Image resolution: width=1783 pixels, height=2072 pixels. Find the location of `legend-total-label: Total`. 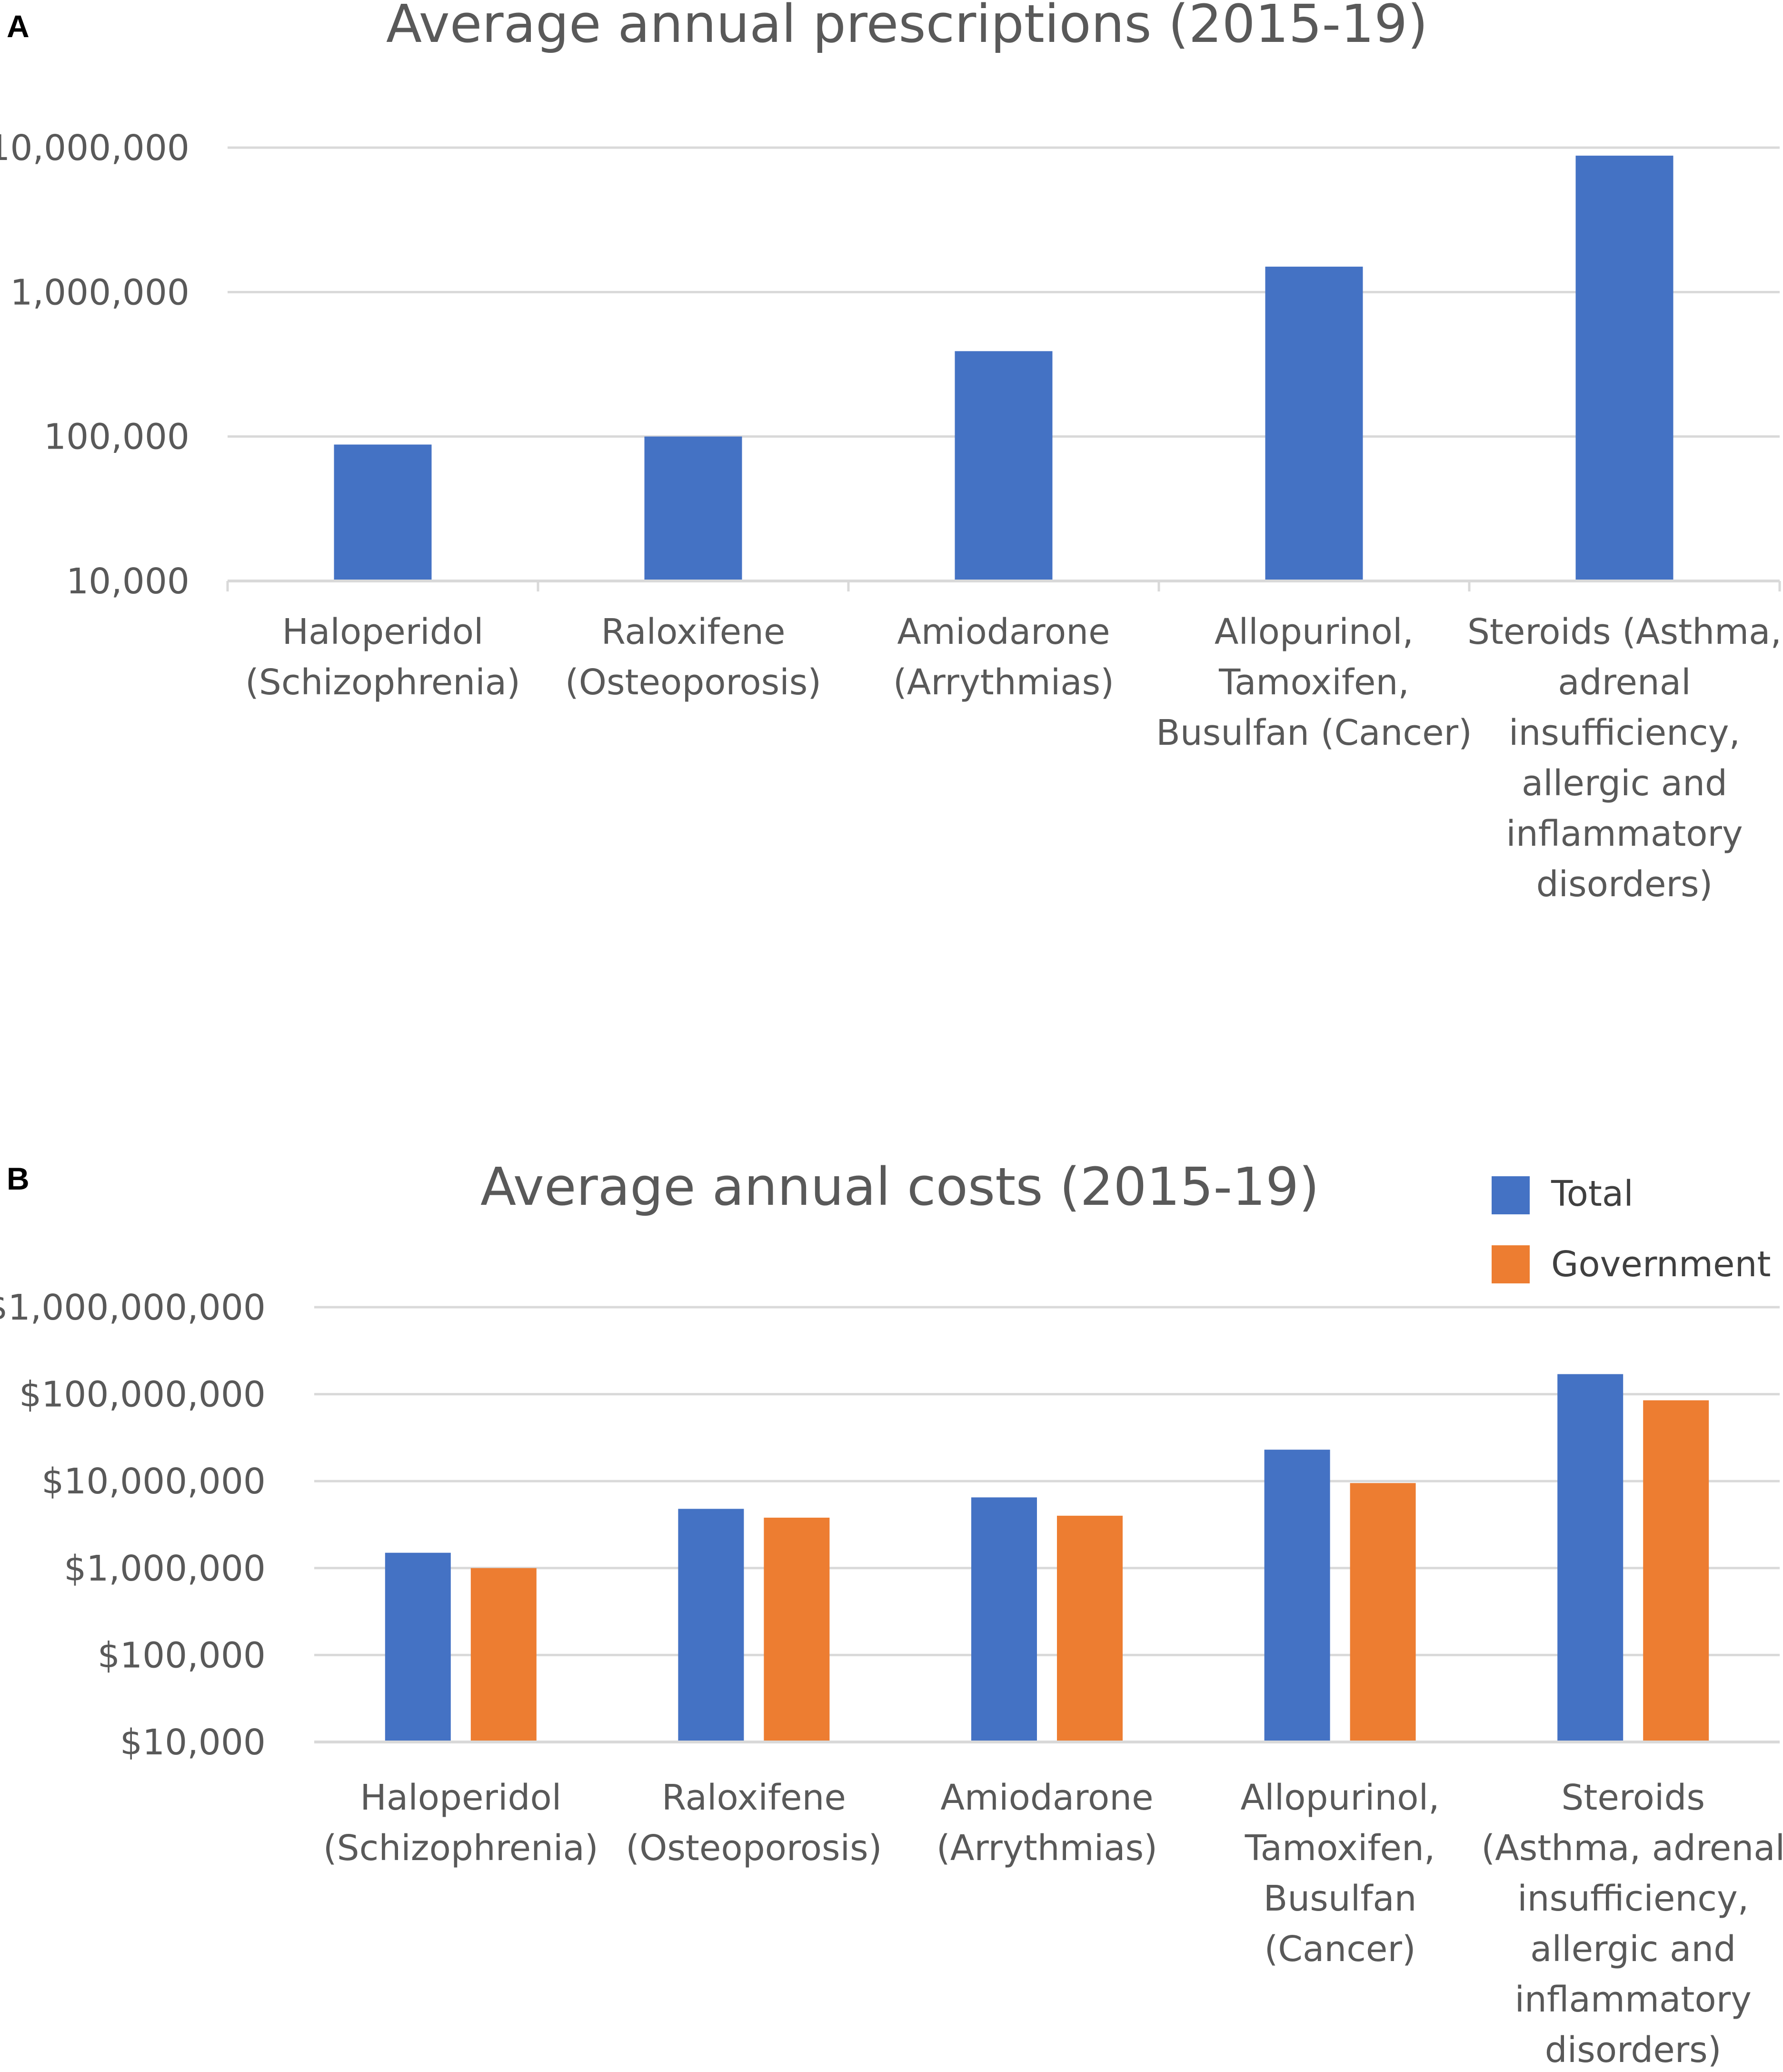

legend-total-label: Total is located at coordinates (1592, 1193).